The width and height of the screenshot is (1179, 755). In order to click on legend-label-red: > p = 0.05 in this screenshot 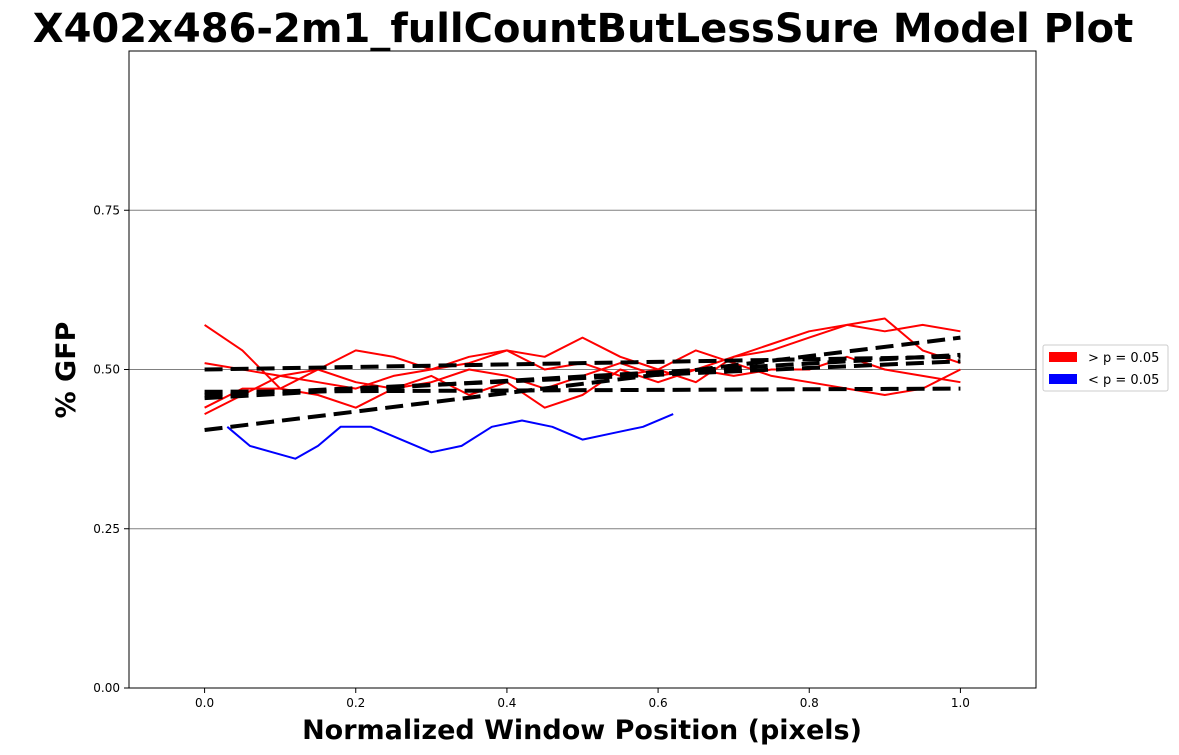, I will do `click(1123, 358)`.